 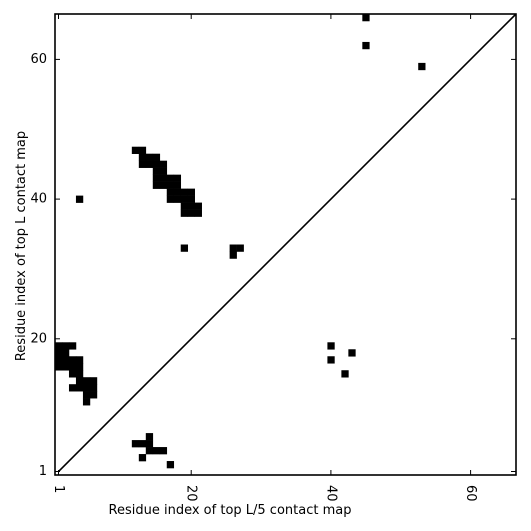 What do you see at coordinates (470, 493) in the screenshot?
I see `x-tick-label: 60` at bounding box center [470, 493].